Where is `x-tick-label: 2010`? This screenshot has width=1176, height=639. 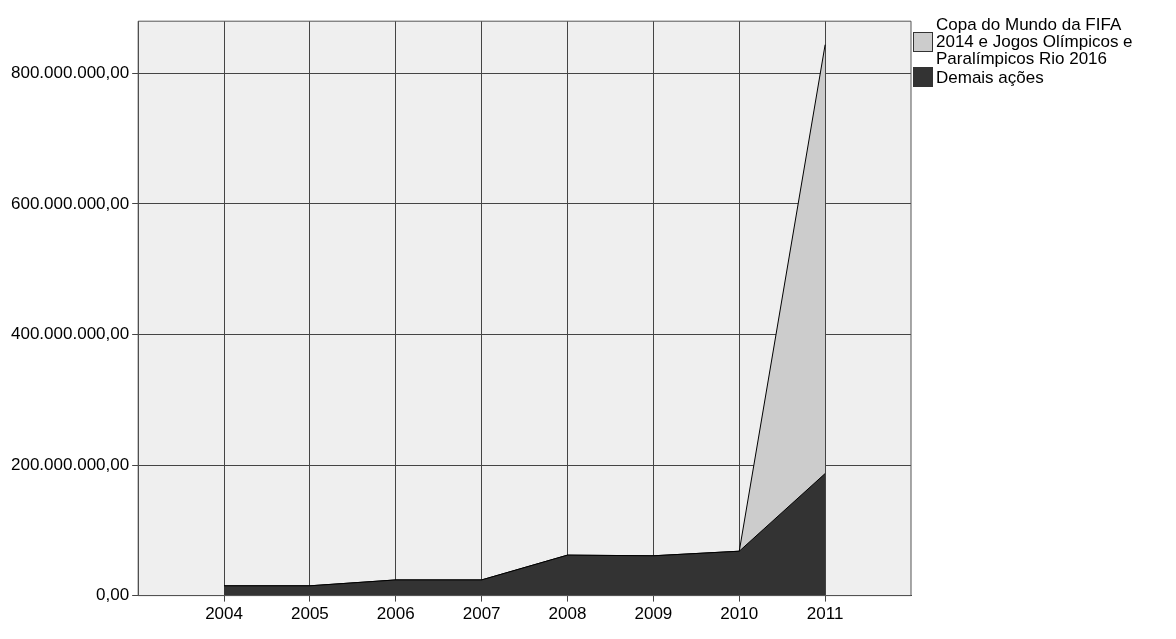 x-tick-label: 2010 is located at coordinates (739, 614).